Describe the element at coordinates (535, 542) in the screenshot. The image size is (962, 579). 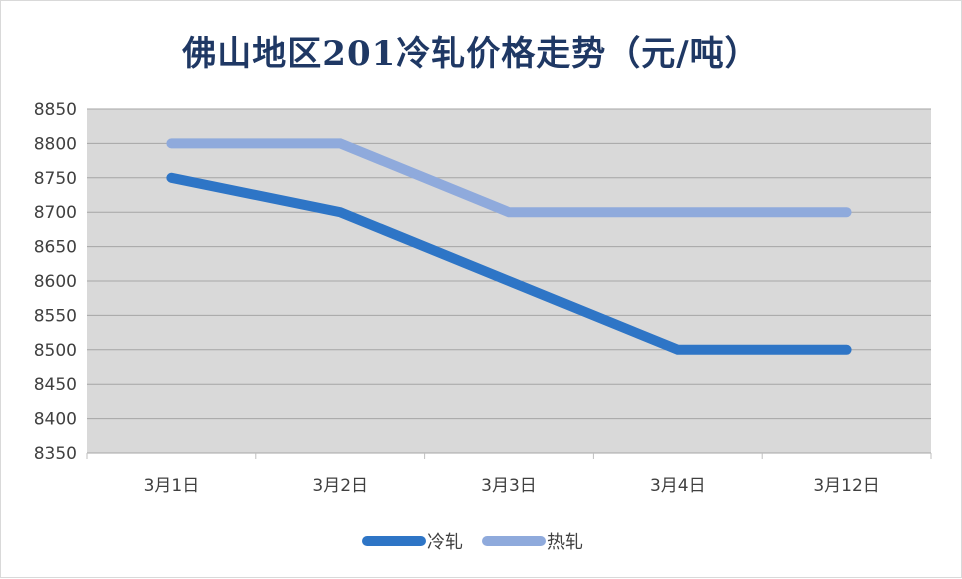
I see `legend-item-hot-rolled: 热轧` at that location.